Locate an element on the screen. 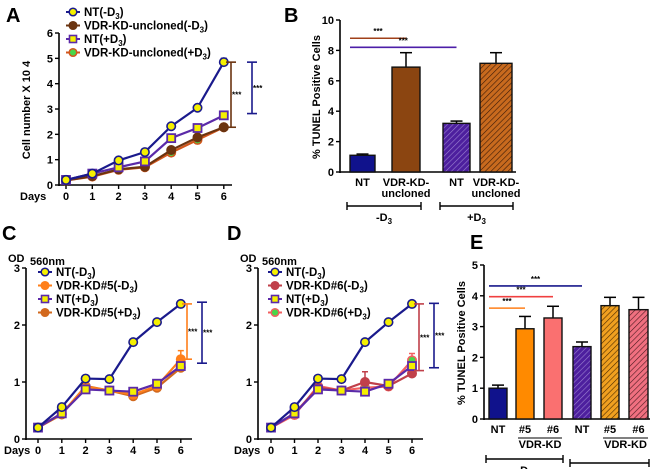 This screenshot has height=469, width=650. panel-label: B is located at coordinates (291, 16).